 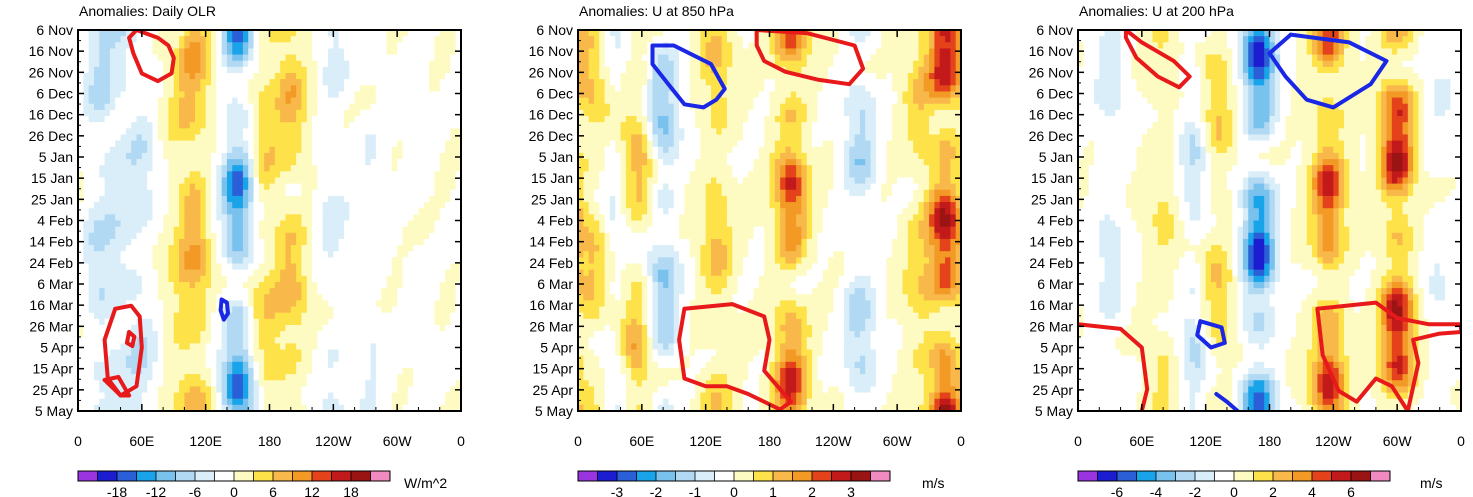 I want to click on y-tick-label: 15 Apr, so click(x=53, y=369).